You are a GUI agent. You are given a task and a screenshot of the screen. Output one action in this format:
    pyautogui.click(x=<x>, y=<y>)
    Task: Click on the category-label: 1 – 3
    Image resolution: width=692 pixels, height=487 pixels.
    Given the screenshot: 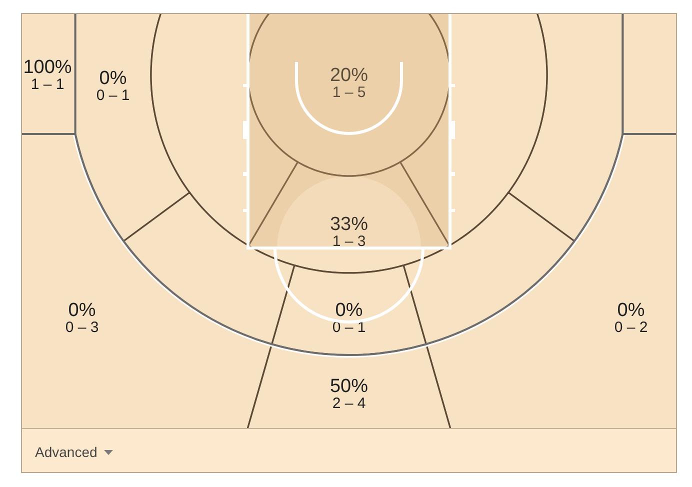 What is the action you would take?
    pyautogui.click(x=349, y=241)
    